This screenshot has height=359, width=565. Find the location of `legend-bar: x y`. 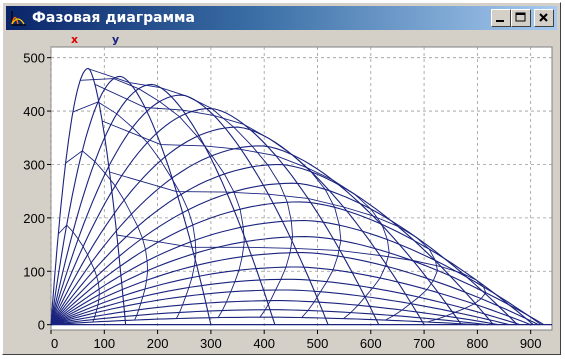

legend-bar: x y is located at coordinates (281, 40).